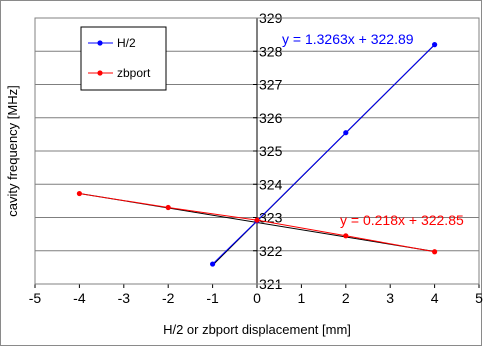  What do you see at coordinates (79, 298) in the screenshot?
I see `x-tick-label: -4` at bounding box center [79, 298].